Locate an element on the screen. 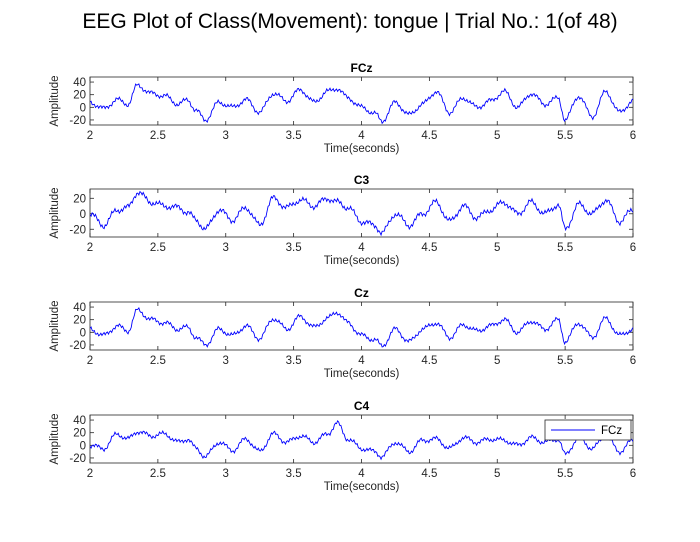 Image resolution: width=700 pixels, height=542 pixels. subplot-title: Cz is located at coordinates (361, 293).